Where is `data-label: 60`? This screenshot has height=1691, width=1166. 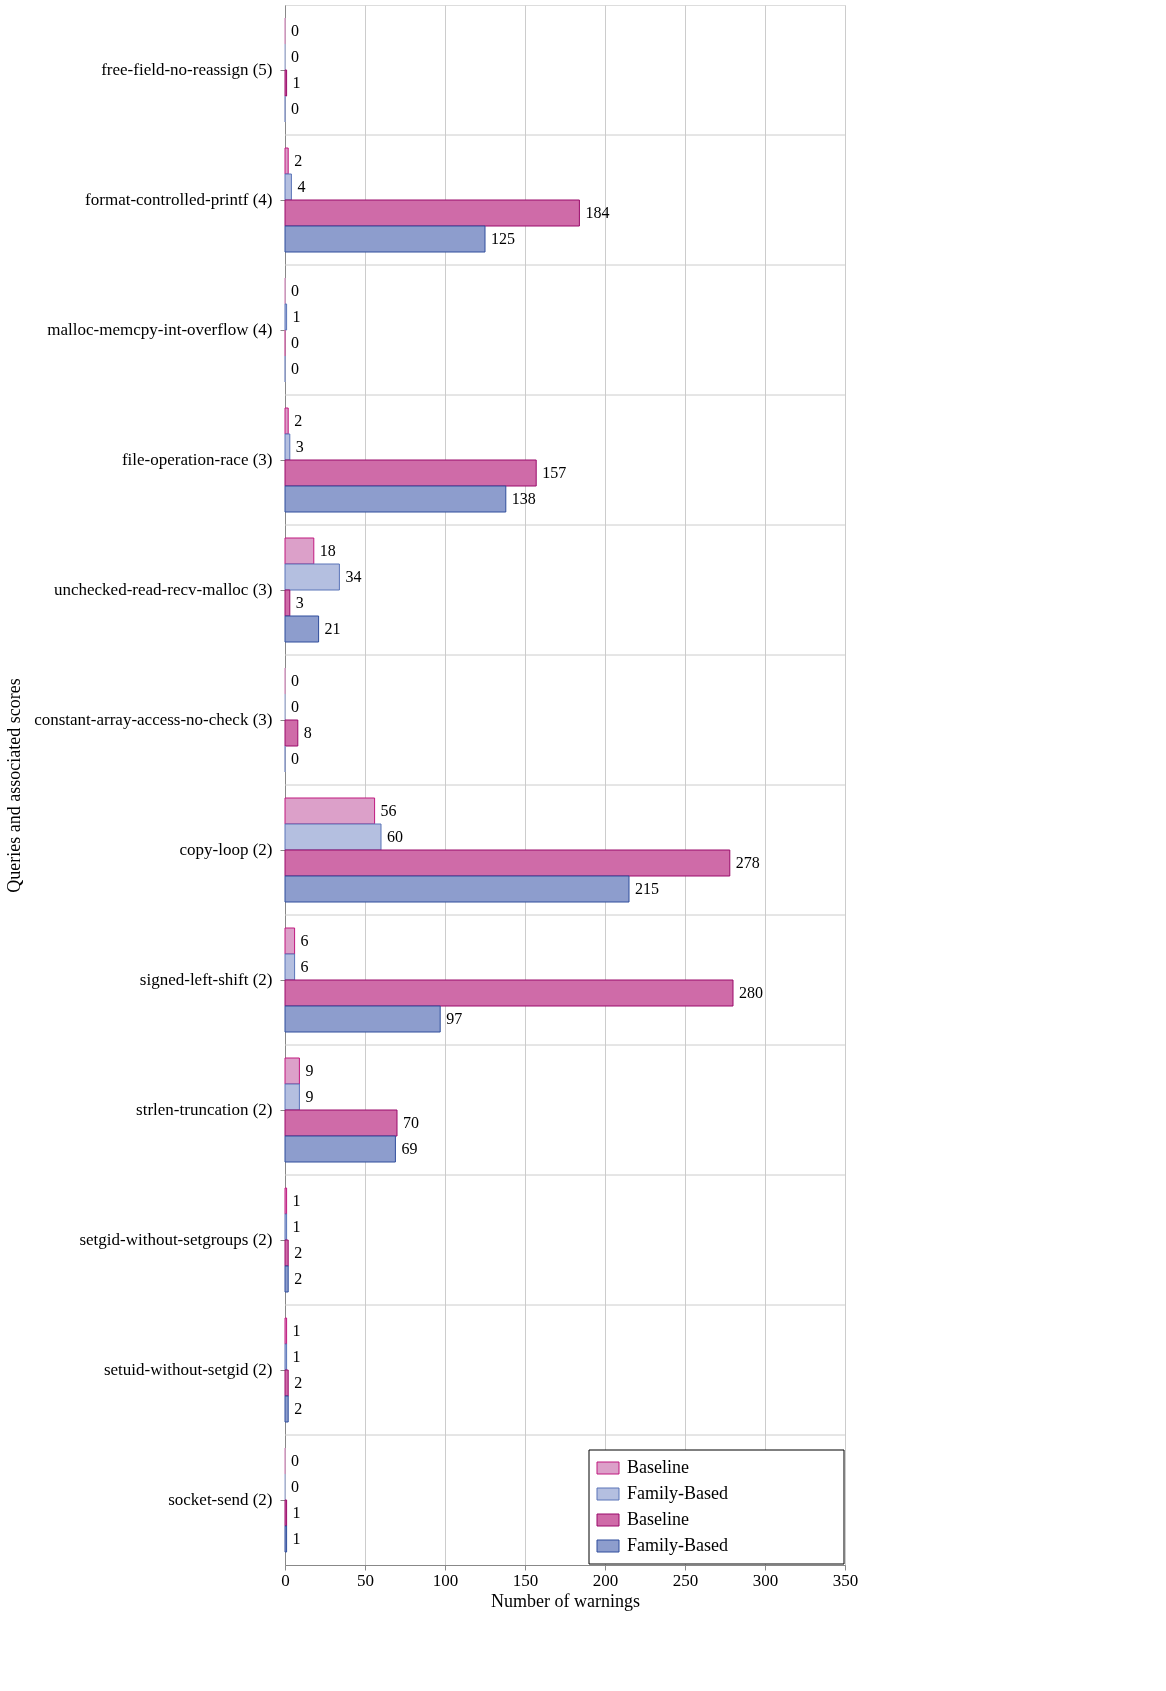
data-label: 60 is located at coordinates (395, 836).